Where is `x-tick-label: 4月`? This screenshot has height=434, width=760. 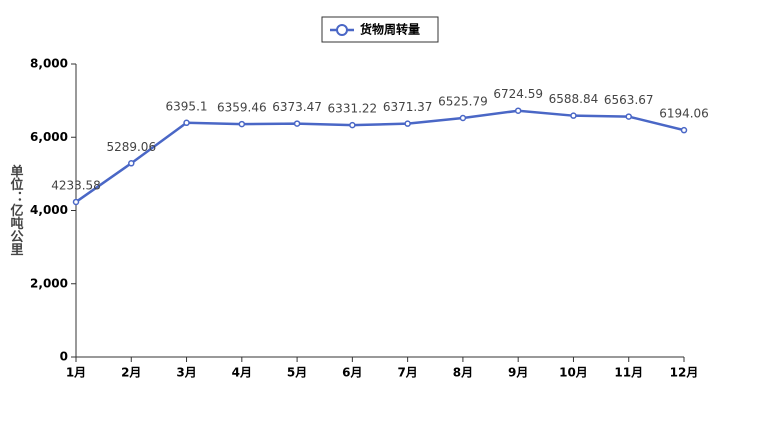
x-tick-label: 4月 is located at coordinates (242, 373).